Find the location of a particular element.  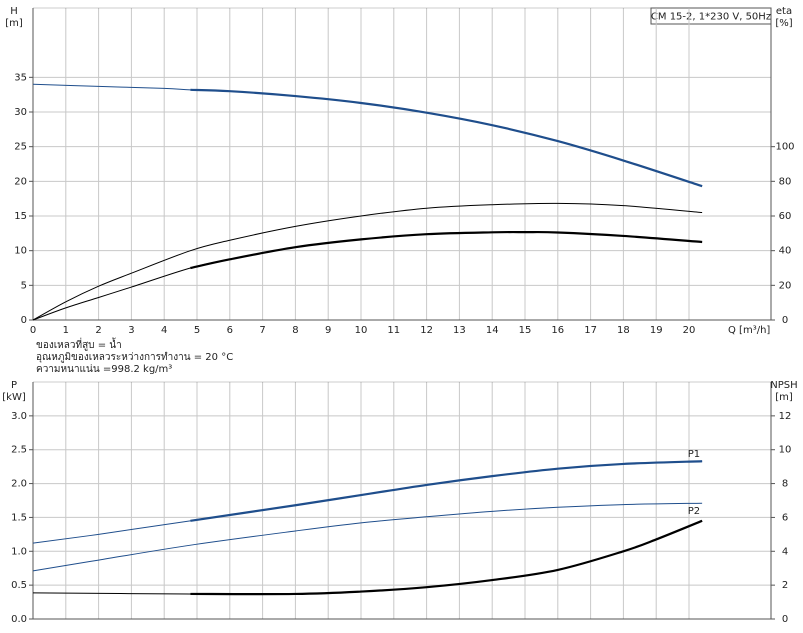

y2-tick-label: 100 is located at coordinates (784, 147).